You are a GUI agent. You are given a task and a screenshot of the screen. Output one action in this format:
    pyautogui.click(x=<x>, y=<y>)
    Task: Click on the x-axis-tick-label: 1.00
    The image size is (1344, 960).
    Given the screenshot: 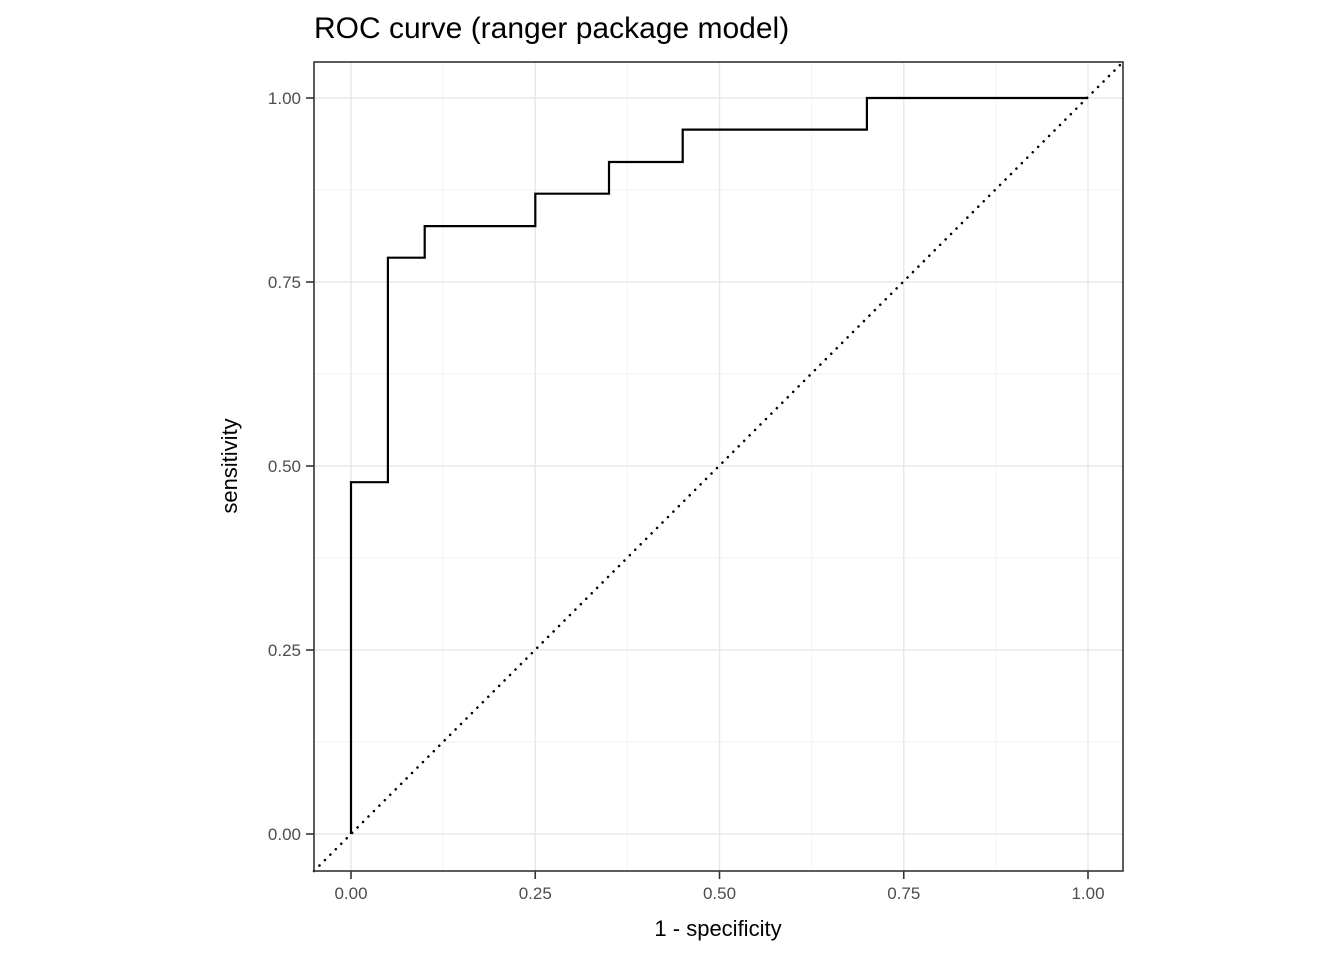 What is the action you would take?
    pyautogui.click(x=1087, y=893)
    